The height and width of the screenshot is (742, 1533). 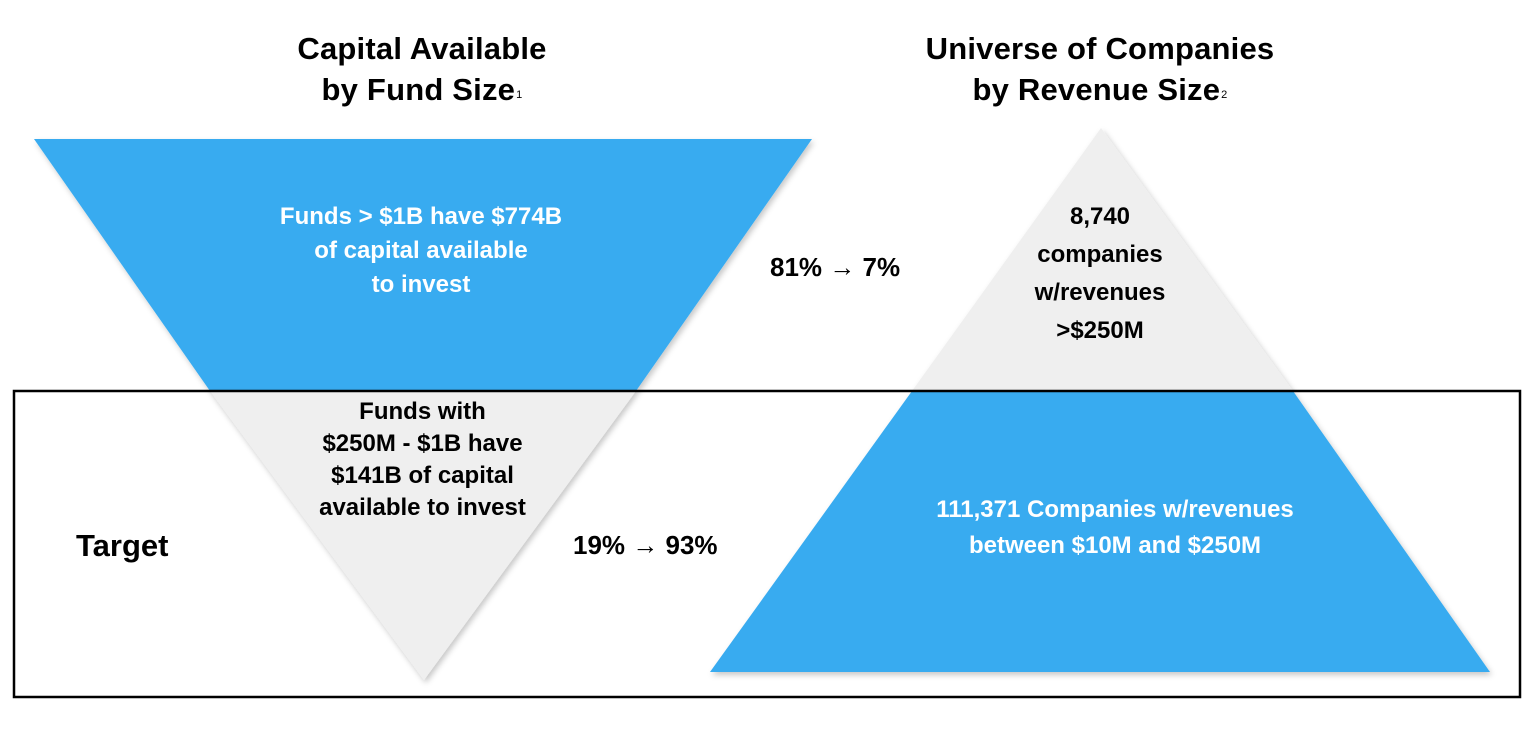 I want to click on left-title-line2-text: by Fund Size, so click(x=418, y=89).